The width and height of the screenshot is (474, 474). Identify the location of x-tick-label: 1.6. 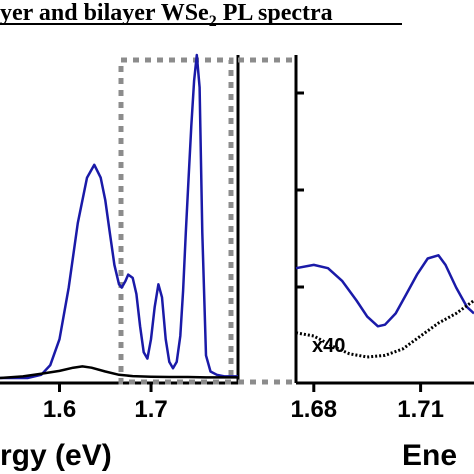
(59, 409).